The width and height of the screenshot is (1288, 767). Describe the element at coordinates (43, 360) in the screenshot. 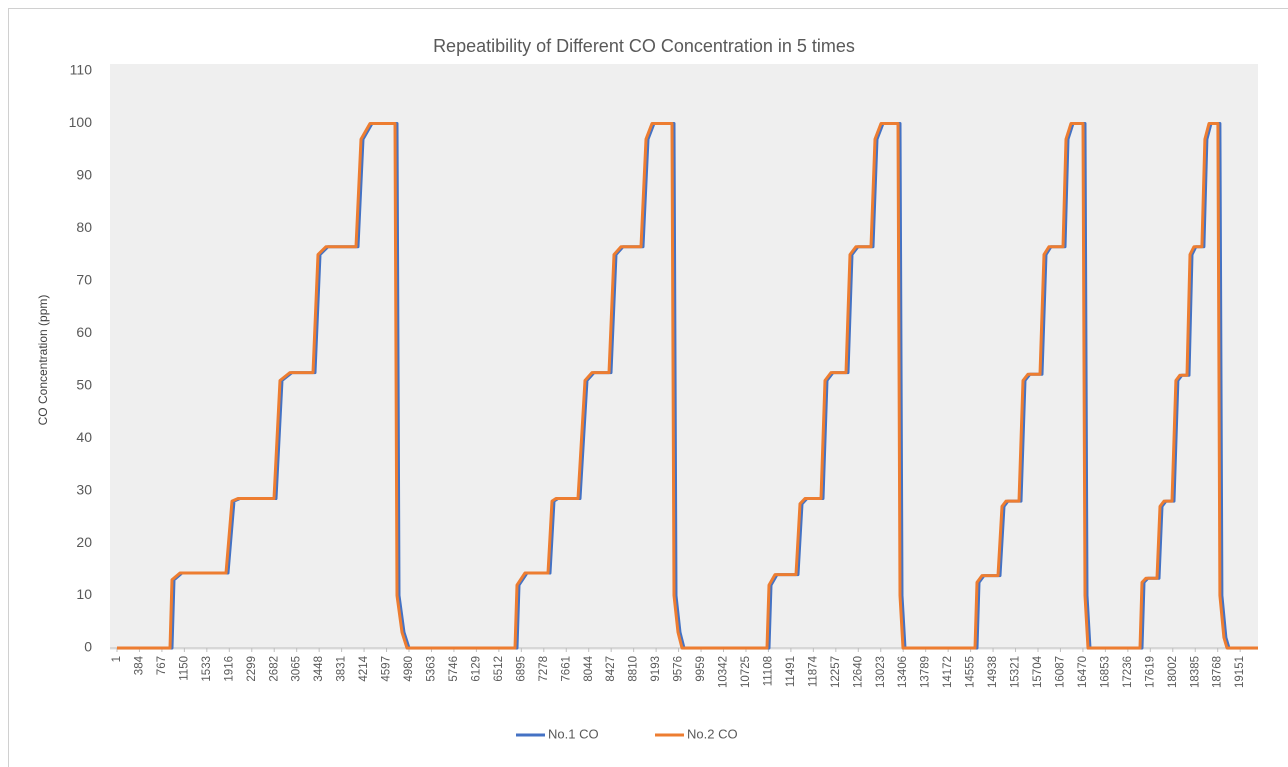

I see `y-axis-title: CO Concentration (ppm)` at that location.